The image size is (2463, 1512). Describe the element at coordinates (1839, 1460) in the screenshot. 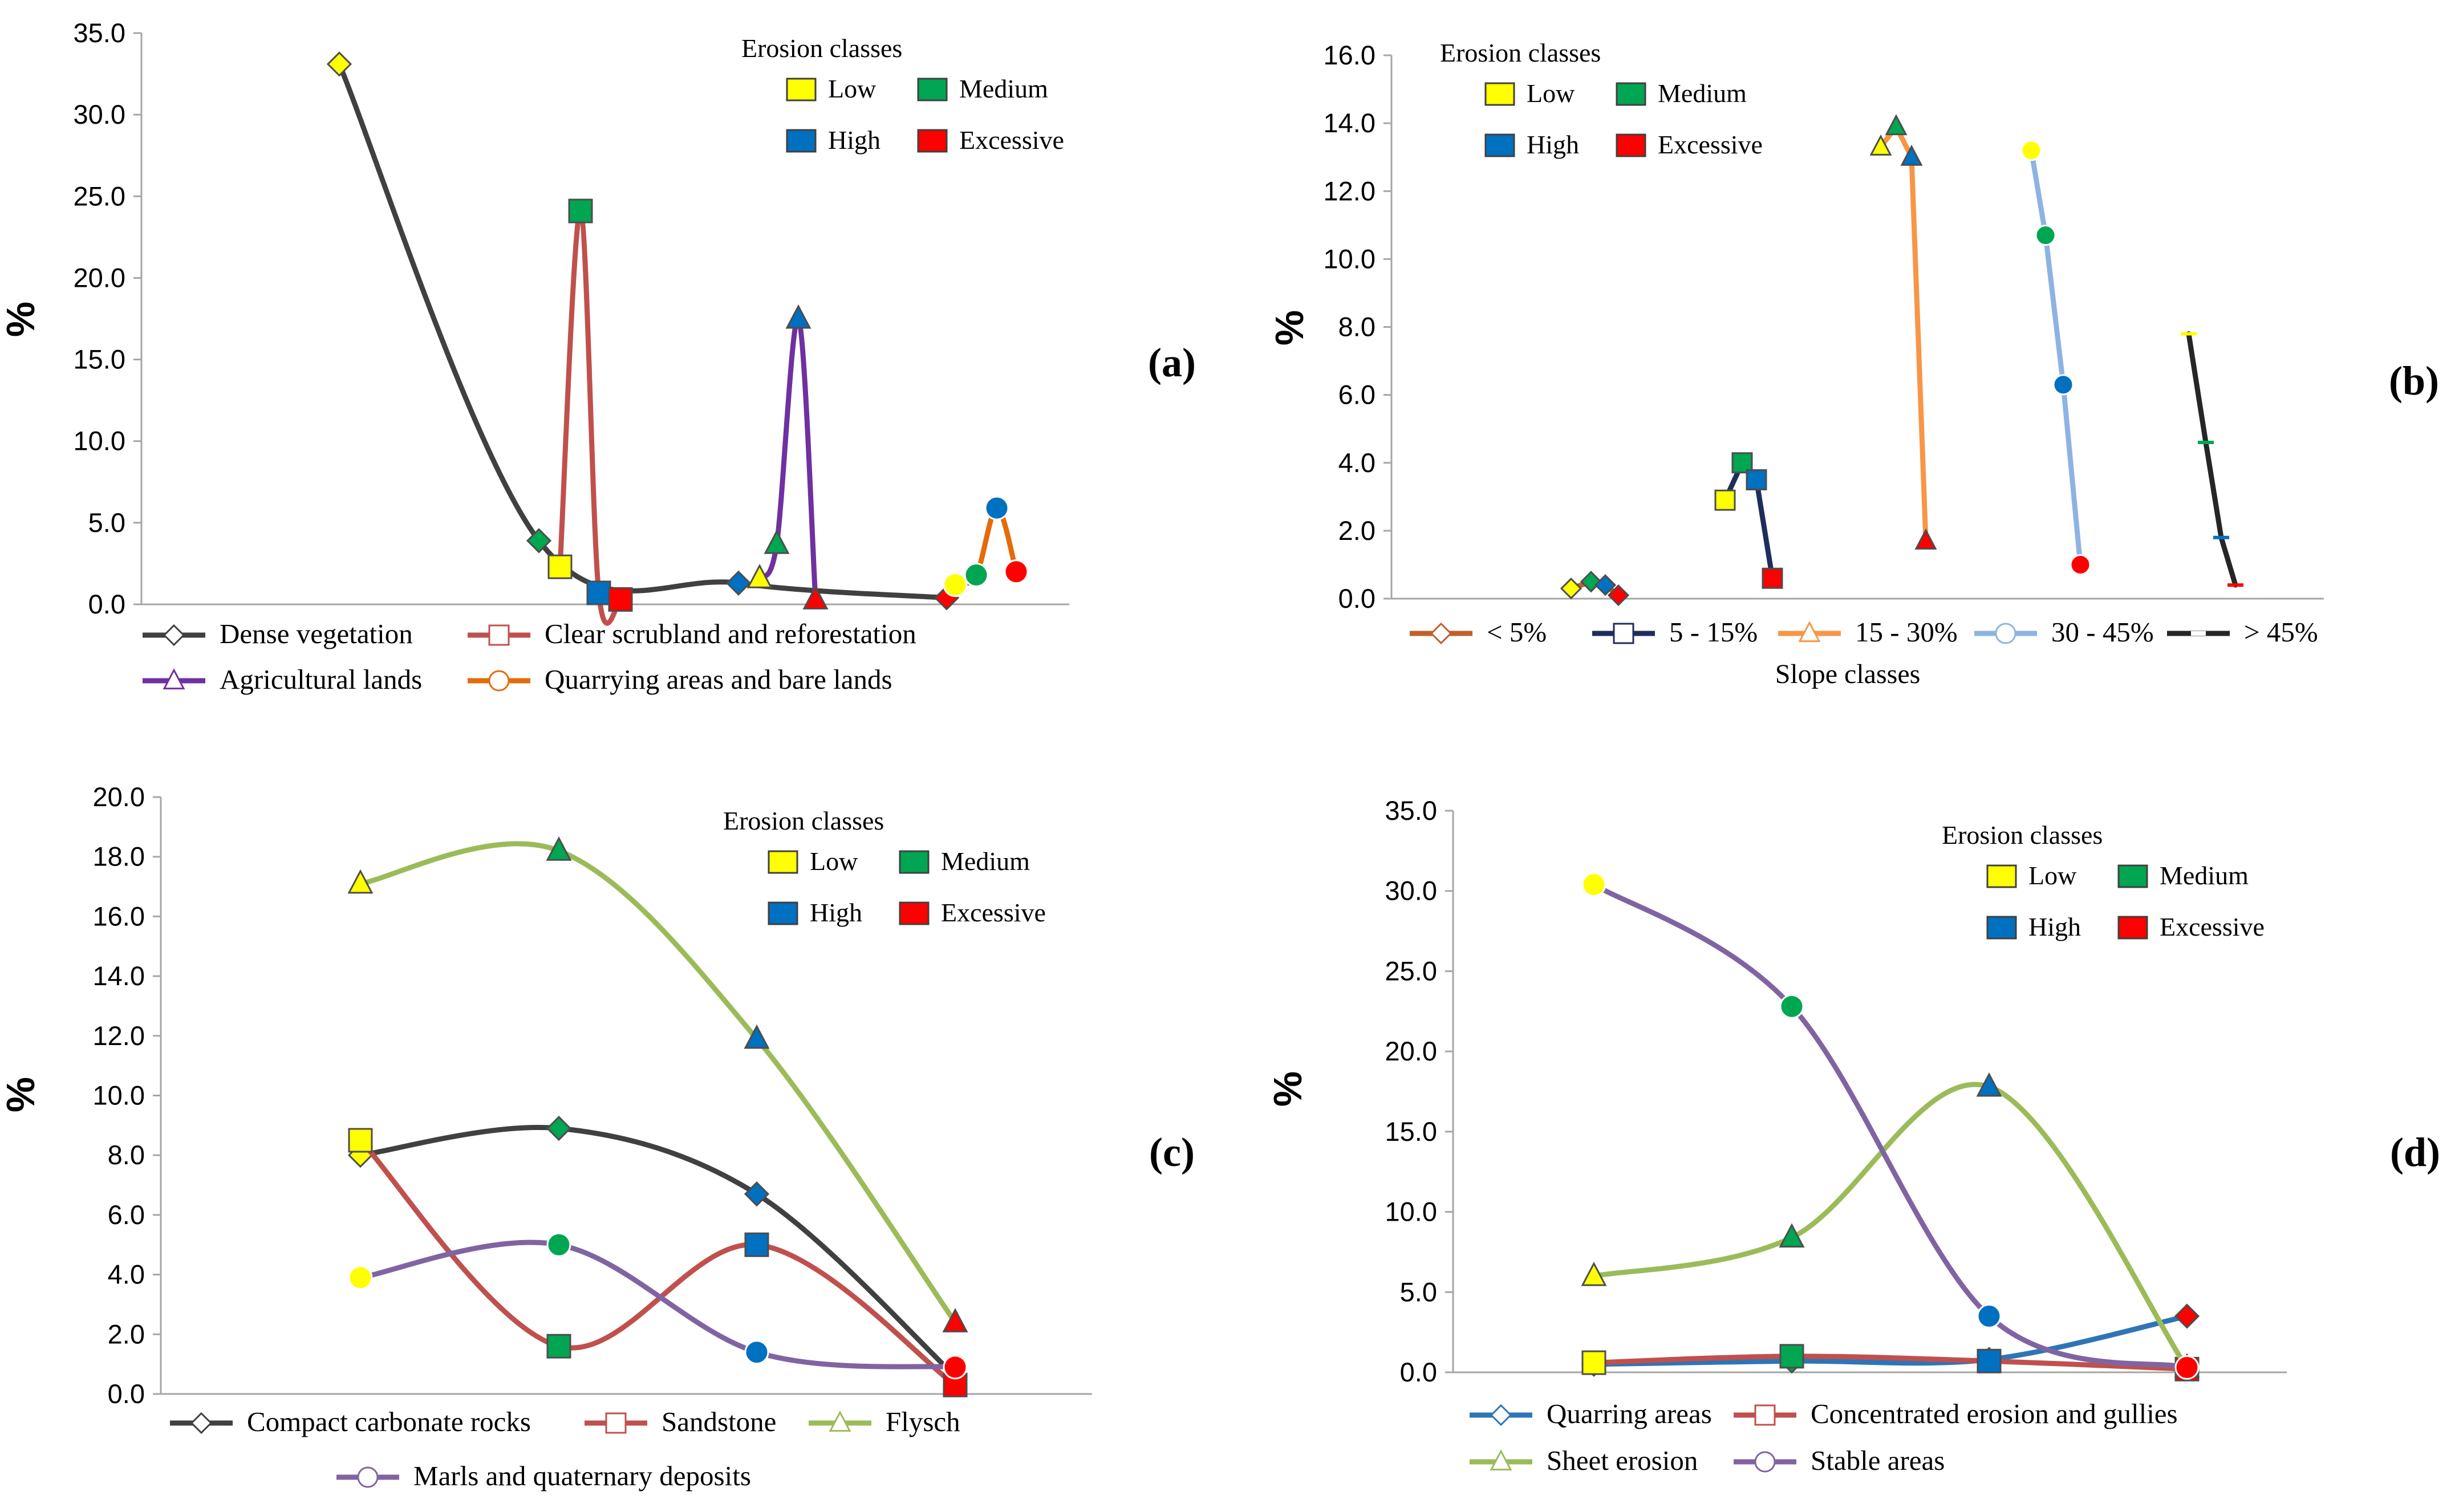

I see `legend-item: Stable areas` at that location.